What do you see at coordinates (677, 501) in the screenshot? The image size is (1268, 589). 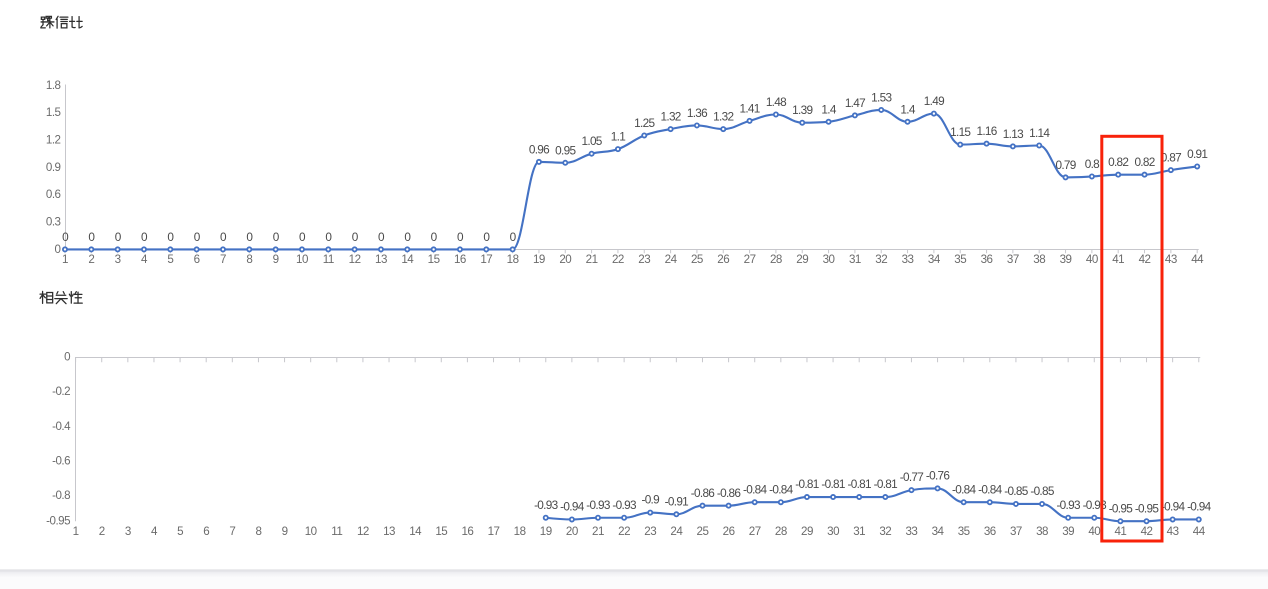 I see `svg-text: -0.91` at bounding box center [677, 501].